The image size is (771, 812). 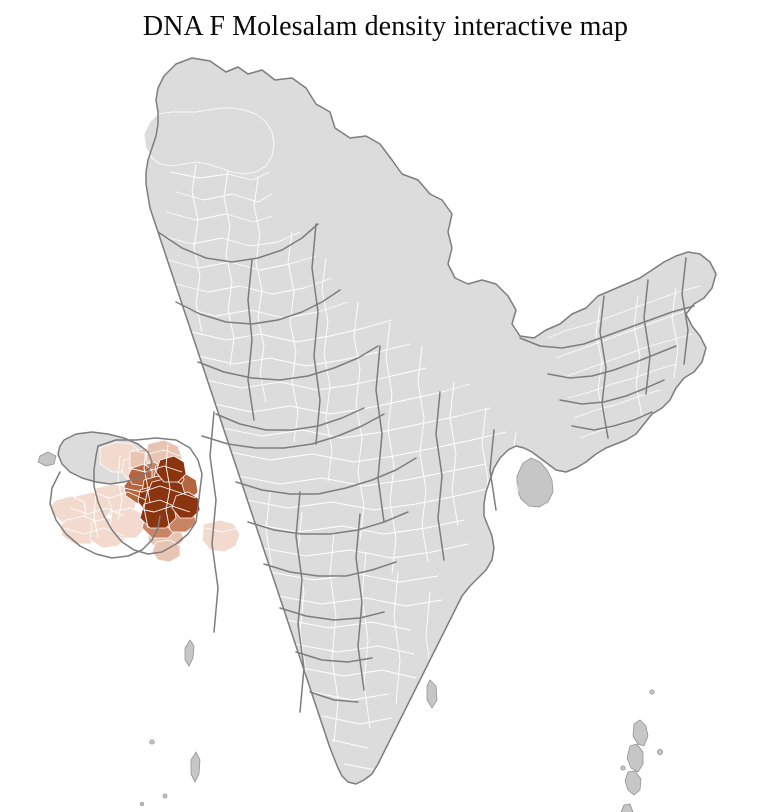 What do you see at coordinates (209, 141) in the screenshot?
I see `north-kashmir` at bounding box center [209, 141].